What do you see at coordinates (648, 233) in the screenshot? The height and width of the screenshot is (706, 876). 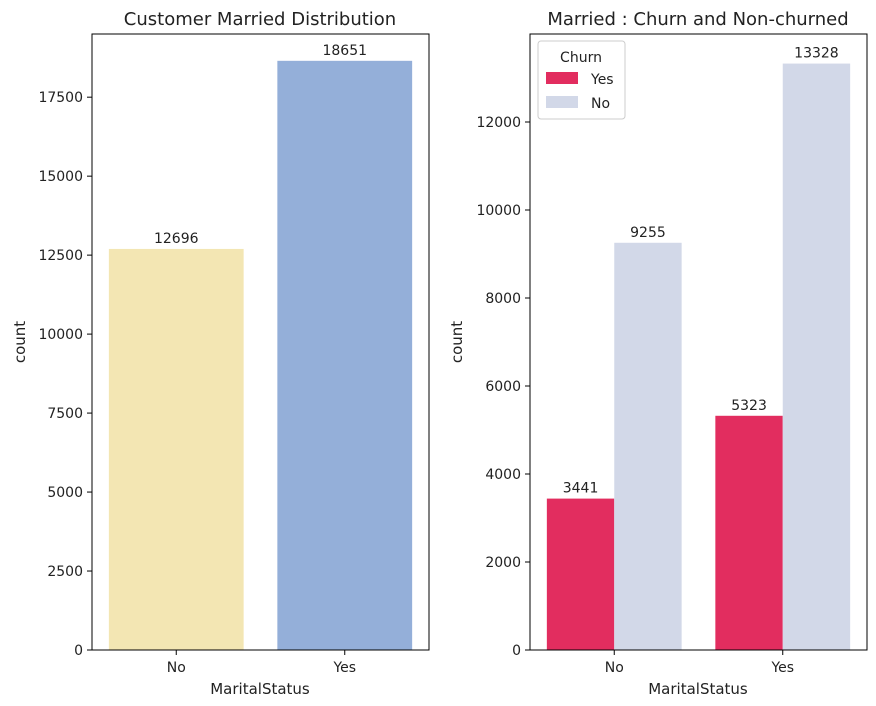 I see `bar-value-label: 9255` at bounding box center [648, 233].